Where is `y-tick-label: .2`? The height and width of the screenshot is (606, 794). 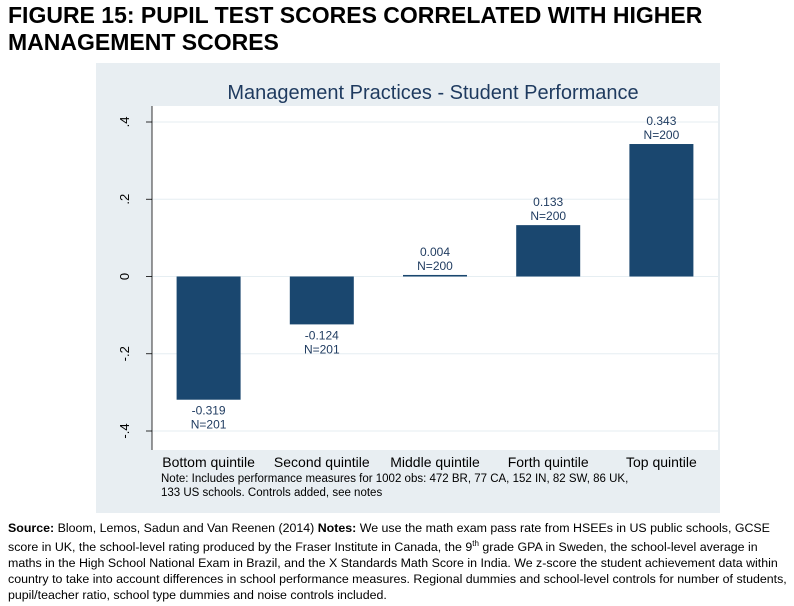
y-tick-label: .2 is located at coordinates (124, 199).